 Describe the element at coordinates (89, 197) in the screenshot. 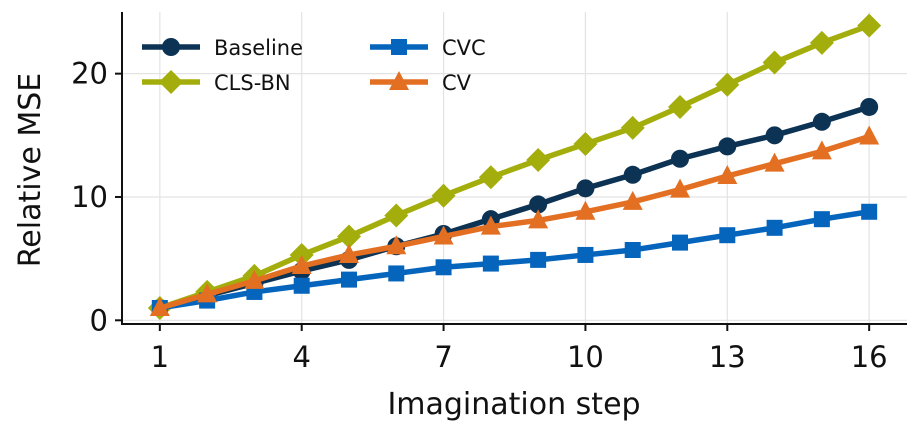

I see `y-tick-label: 10` at that location.